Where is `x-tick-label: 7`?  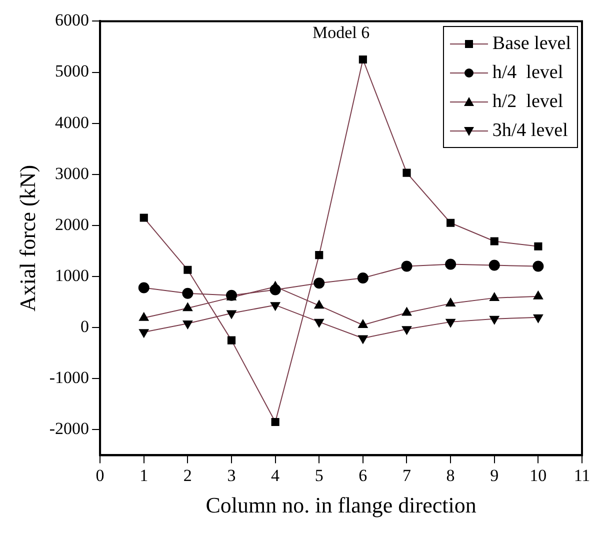
x-tick-label: 7 is located at coordinates (407, 475).